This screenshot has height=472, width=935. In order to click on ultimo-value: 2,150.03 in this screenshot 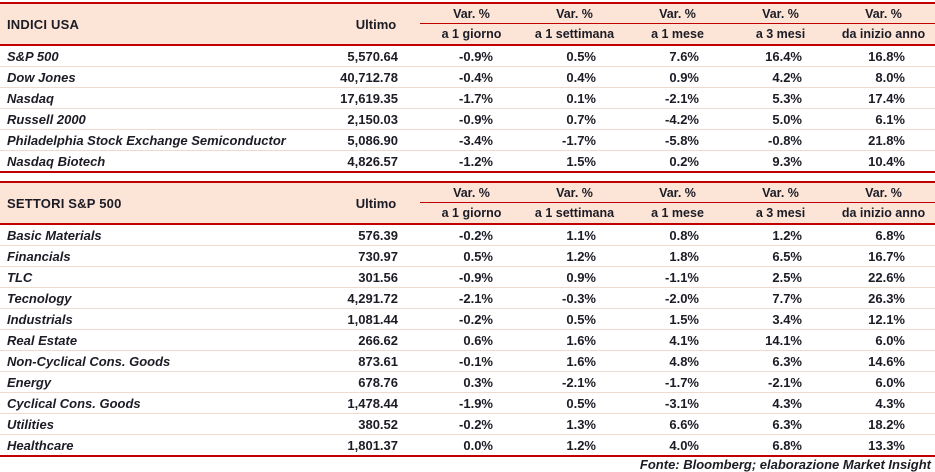, I will do `click(372, 119)`.